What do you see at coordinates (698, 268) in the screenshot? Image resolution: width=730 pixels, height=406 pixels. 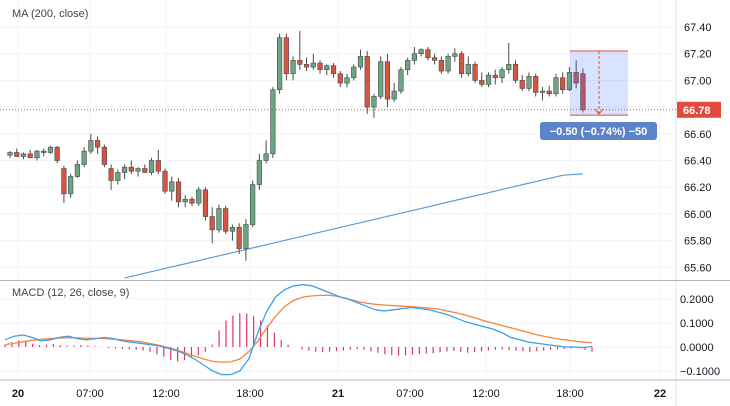 I see `price-tick-label: 65.60` at bounding box center [698, 268].